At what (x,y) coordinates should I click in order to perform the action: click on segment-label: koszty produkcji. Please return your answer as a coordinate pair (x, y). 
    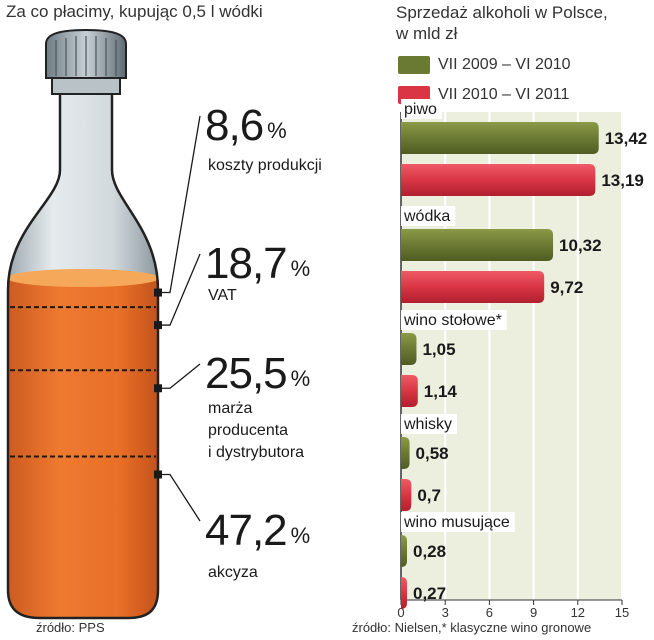
    Looking at the image, I should click on (265, 165).